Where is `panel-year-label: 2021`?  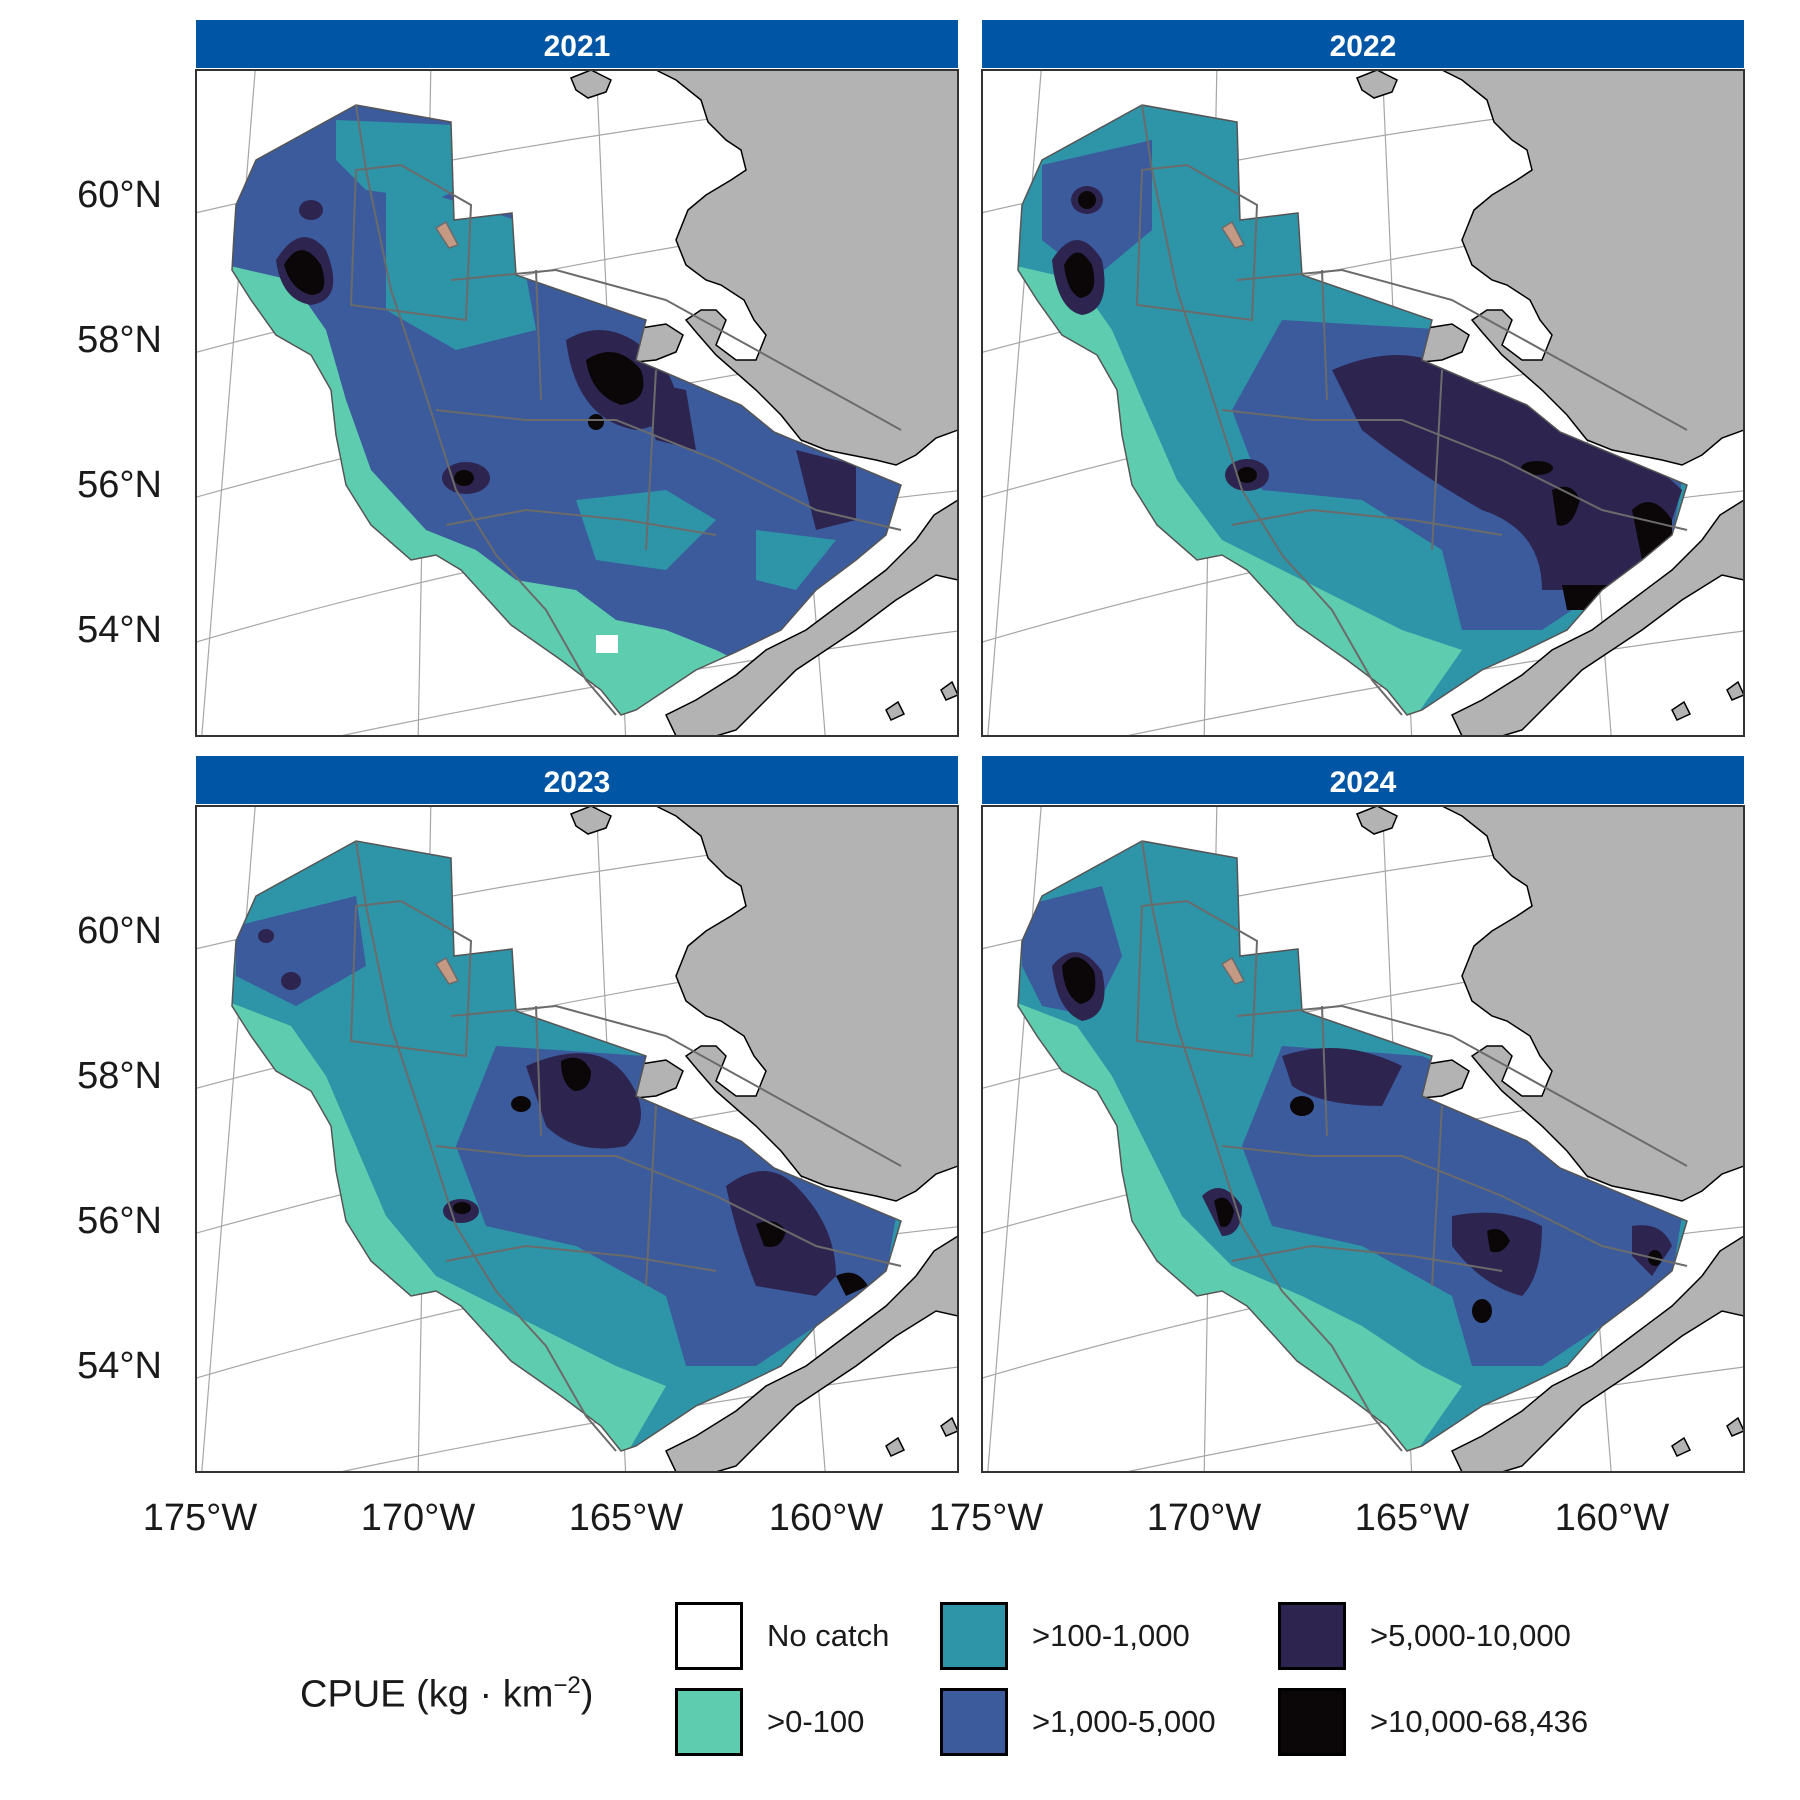 panel-year-label: 2021 is located at coordinates (577, 46).